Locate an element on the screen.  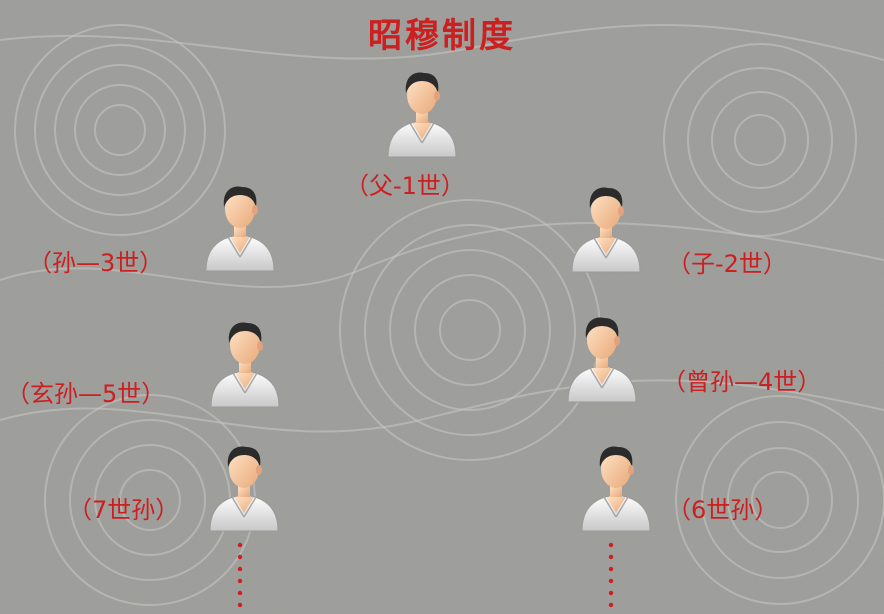
label-son: （子-2世） is located at coordinates (727, 264).